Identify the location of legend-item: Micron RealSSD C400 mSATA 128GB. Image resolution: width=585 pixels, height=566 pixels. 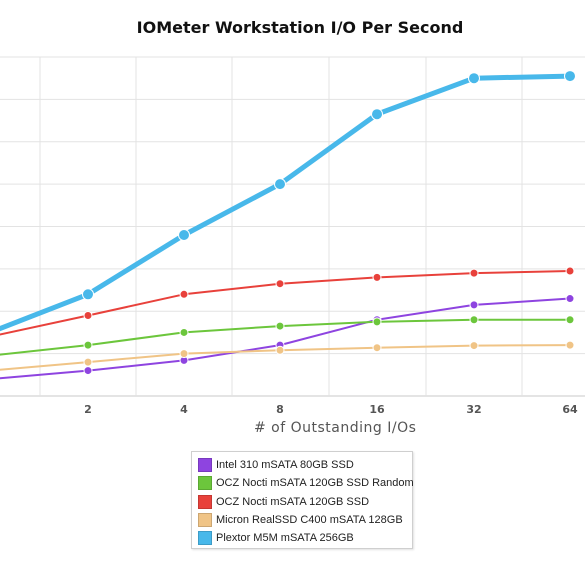
(300, 520).